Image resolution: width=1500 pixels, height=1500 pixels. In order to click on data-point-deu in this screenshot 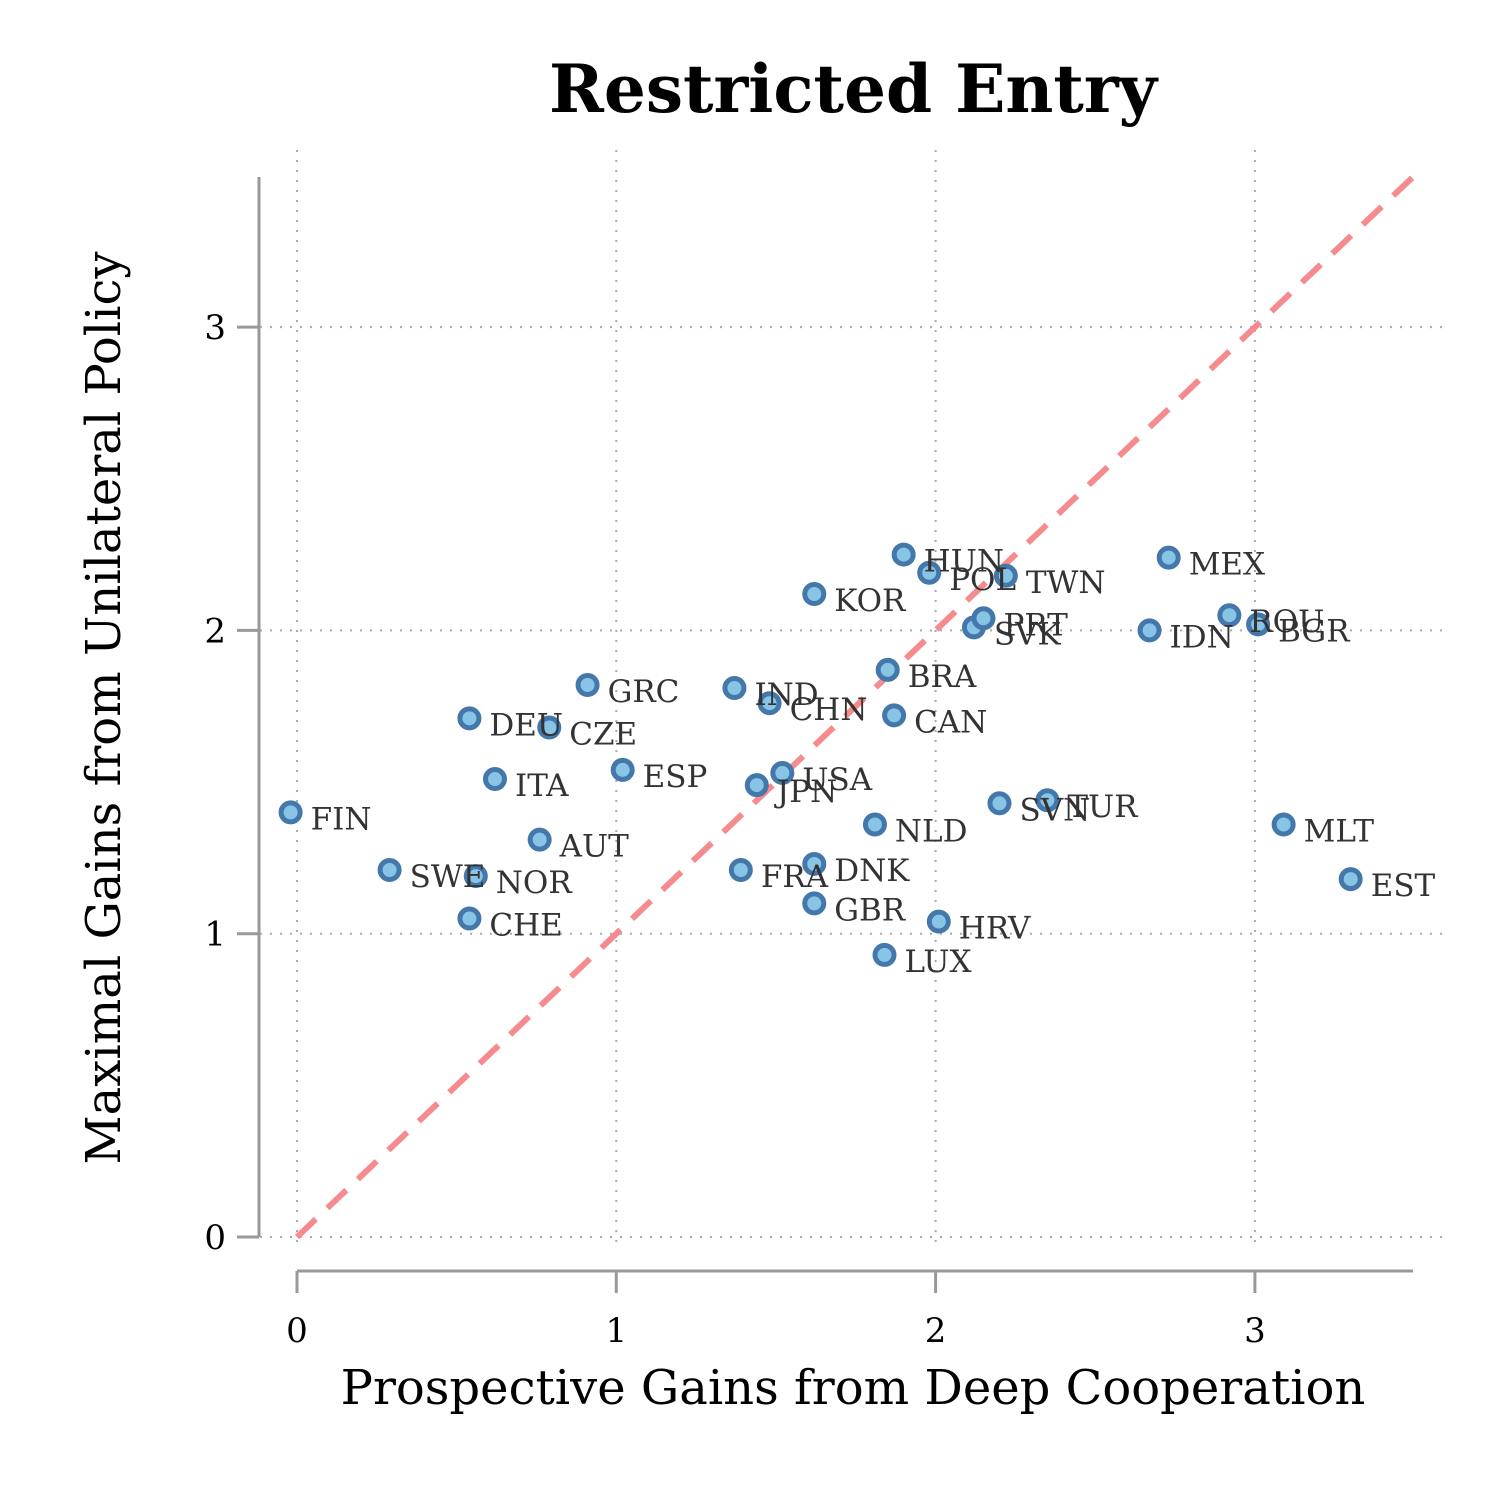, I will do `click(469, 718)`.